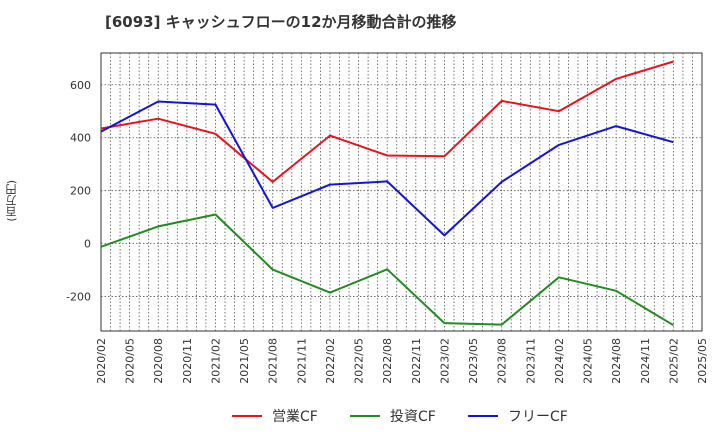  What do you see at coordinates (78, 297) in the screenshot?
I see `y-tick-label: -200` at bounding box center [78, 297].